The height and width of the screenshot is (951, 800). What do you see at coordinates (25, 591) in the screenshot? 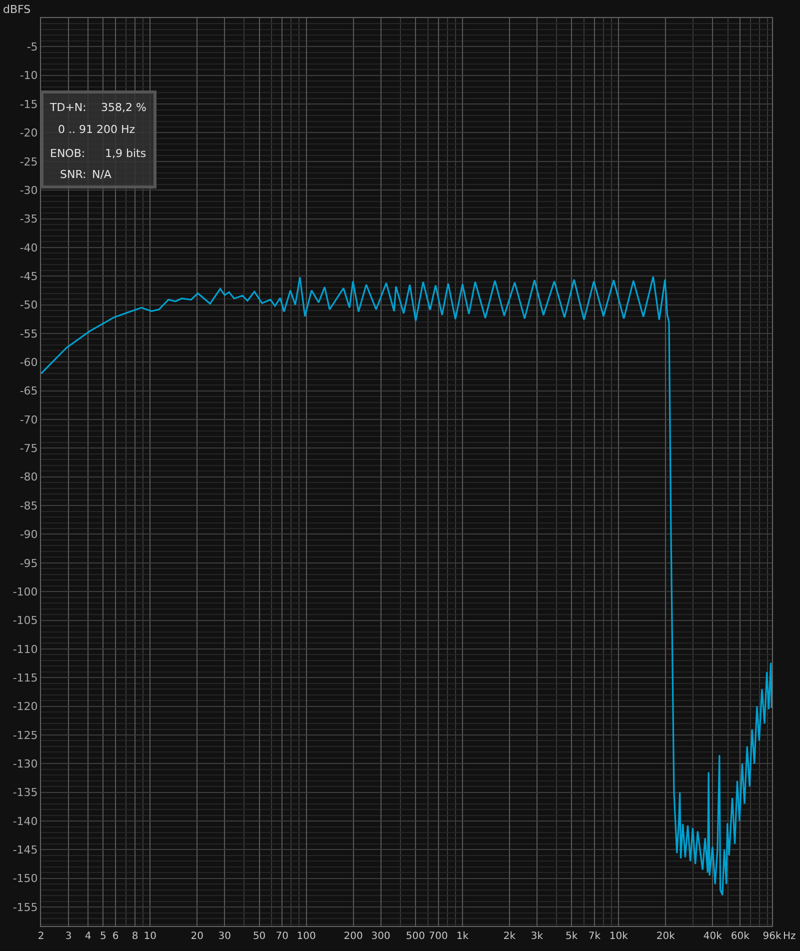
I see `y-tick-label: -100` at bounding box center [25, 591].